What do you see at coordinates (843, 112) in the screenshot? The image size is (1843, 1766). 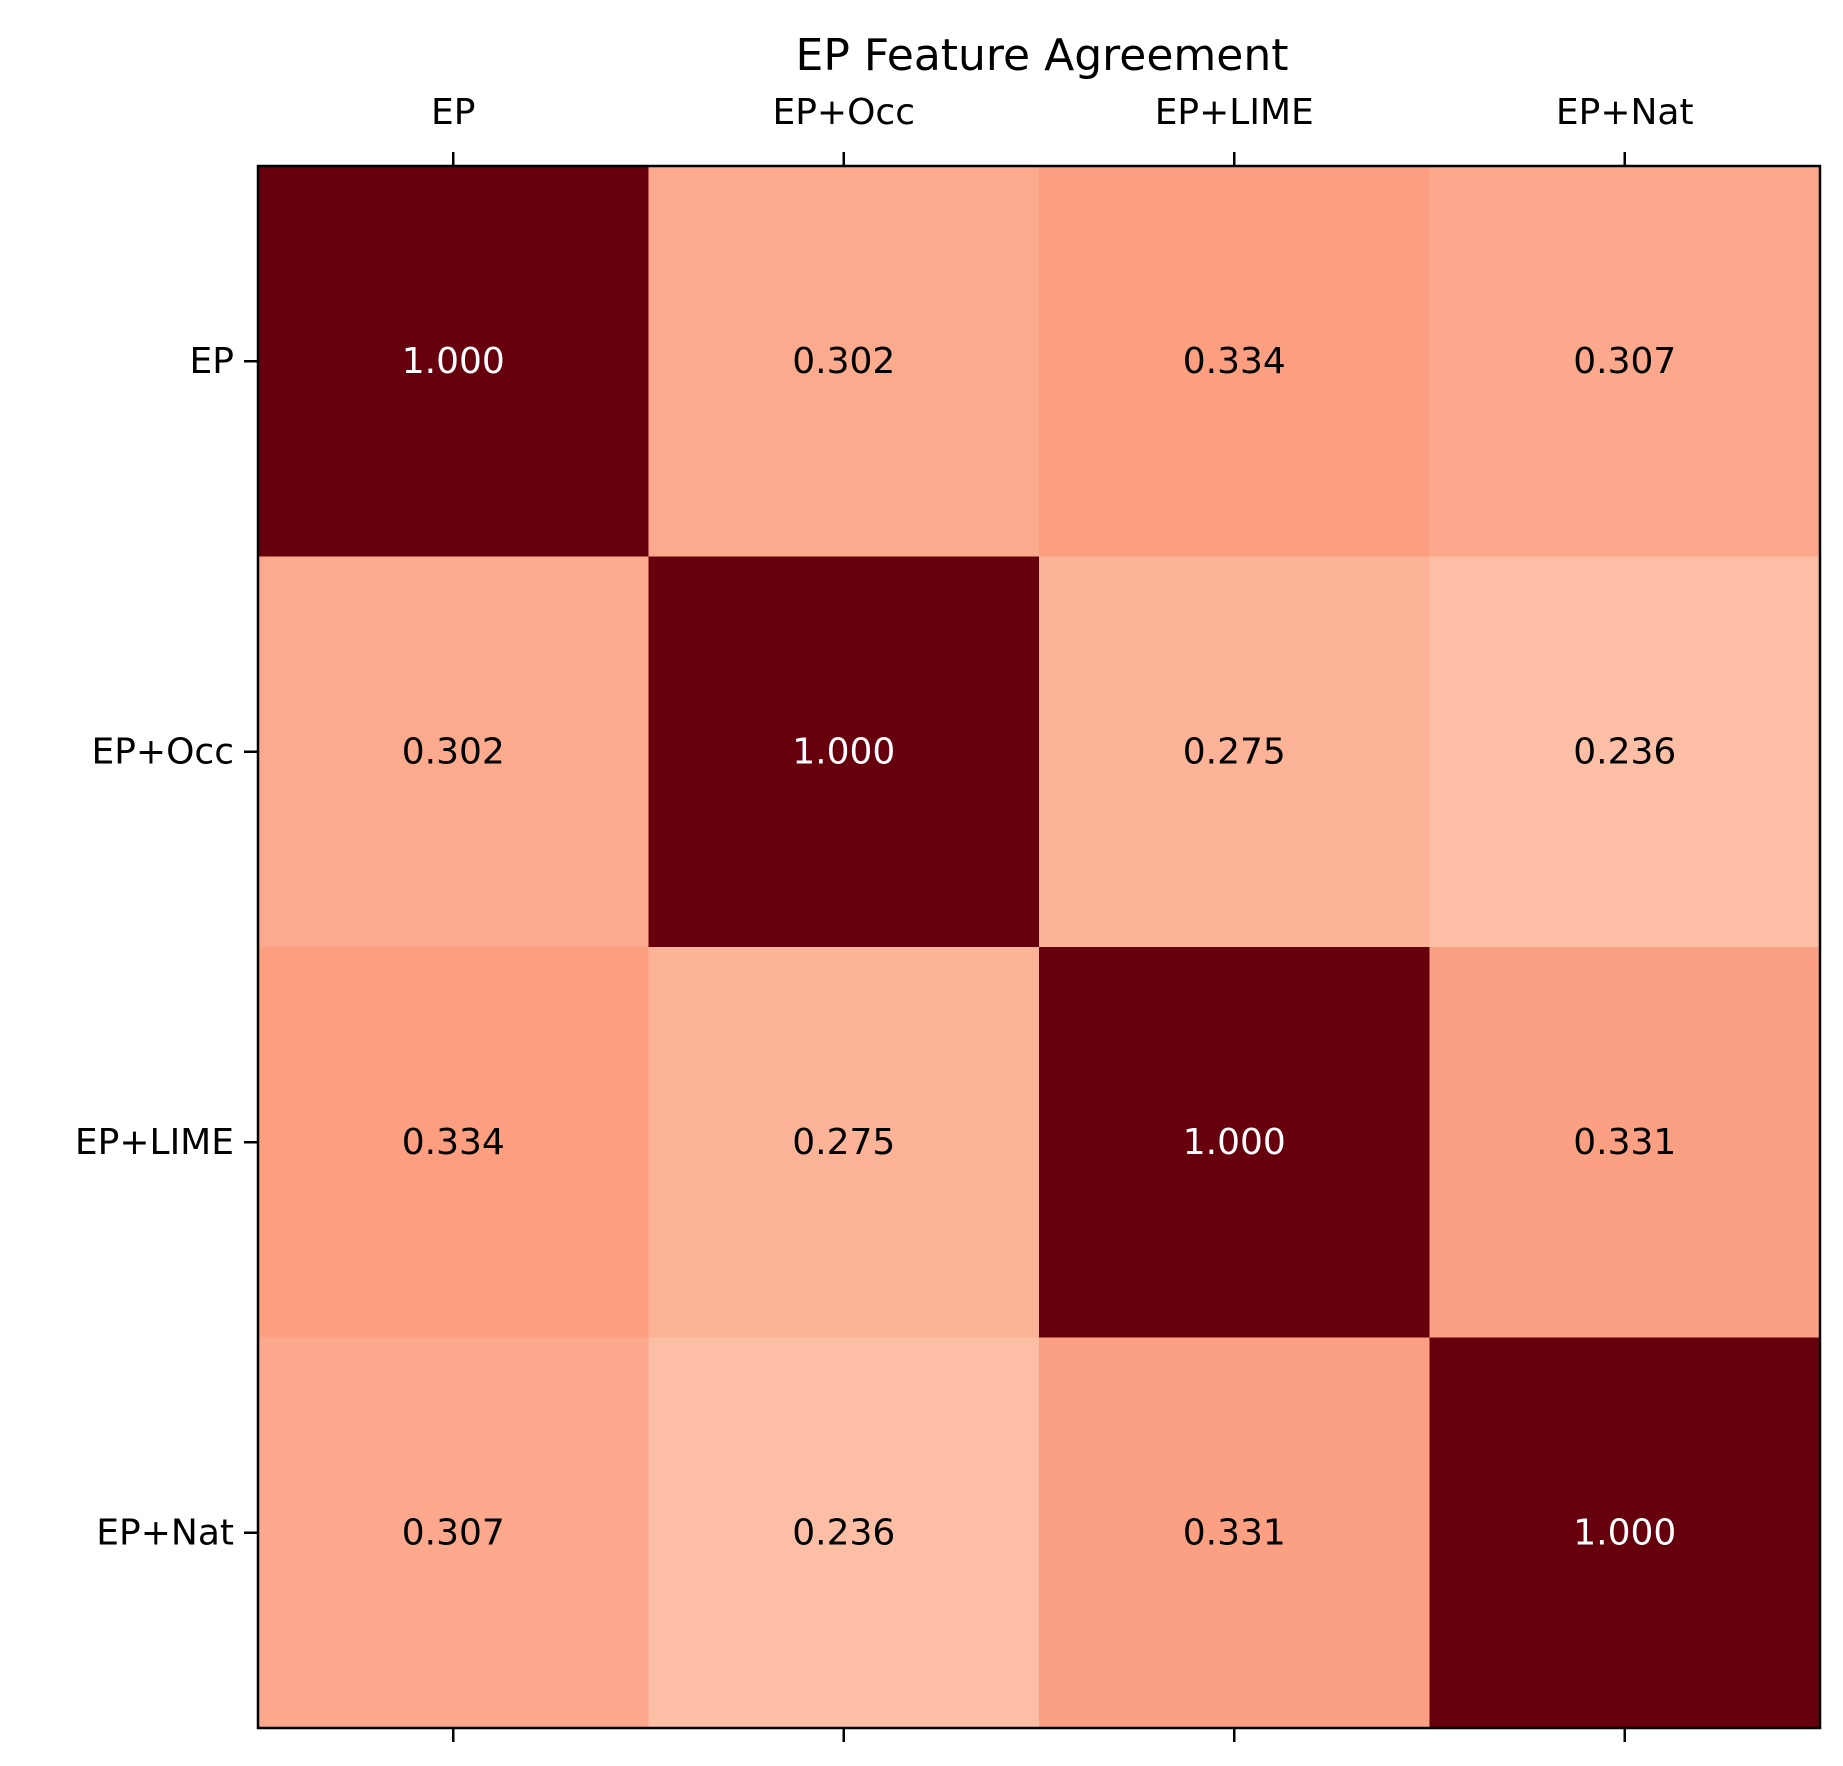 I see `x-tick-label: EP+Occ` at bounding box center [843, 112].